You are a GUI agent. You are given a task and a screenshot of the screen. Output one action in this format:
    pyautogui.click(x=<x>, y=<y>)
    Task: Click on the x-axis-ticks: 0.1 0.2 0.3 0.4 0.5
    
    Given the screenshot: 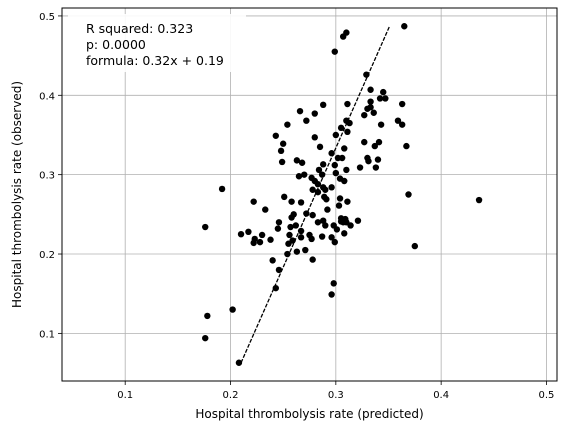 What is the action you would take?
    pyautogui.click(x=335, y=391)
    